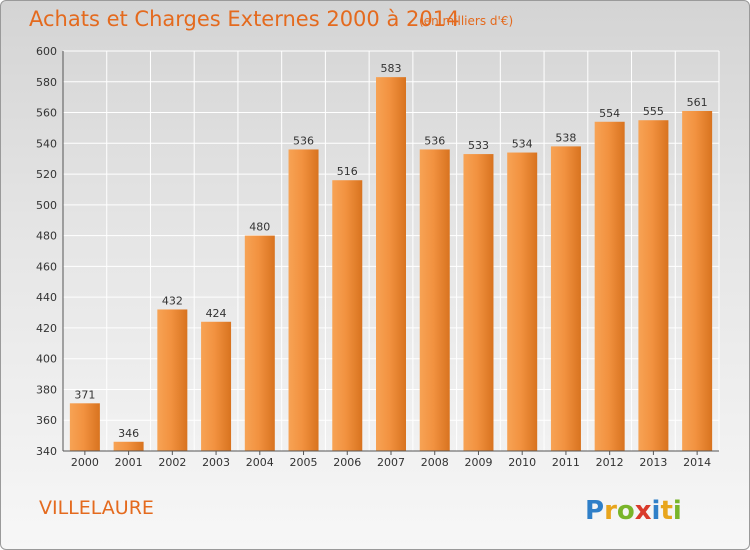 The width and height of the screenshot is (750, 550). I want to click on bar-2011, so click(565, 298).